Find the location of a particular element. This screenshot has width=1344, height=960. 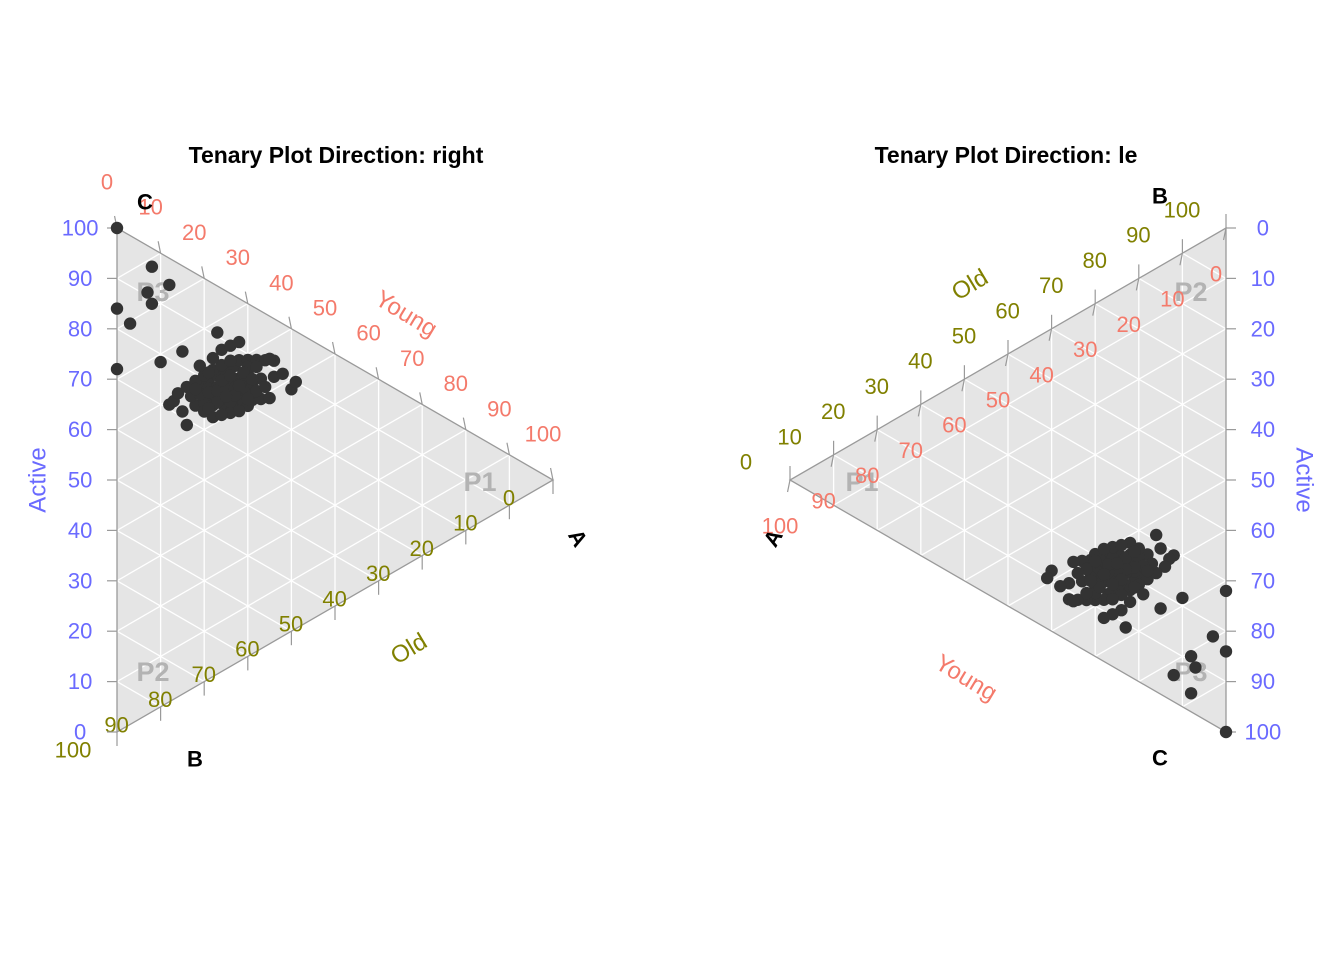

active-tick-label: 70 is located at coordinates (80, 379).